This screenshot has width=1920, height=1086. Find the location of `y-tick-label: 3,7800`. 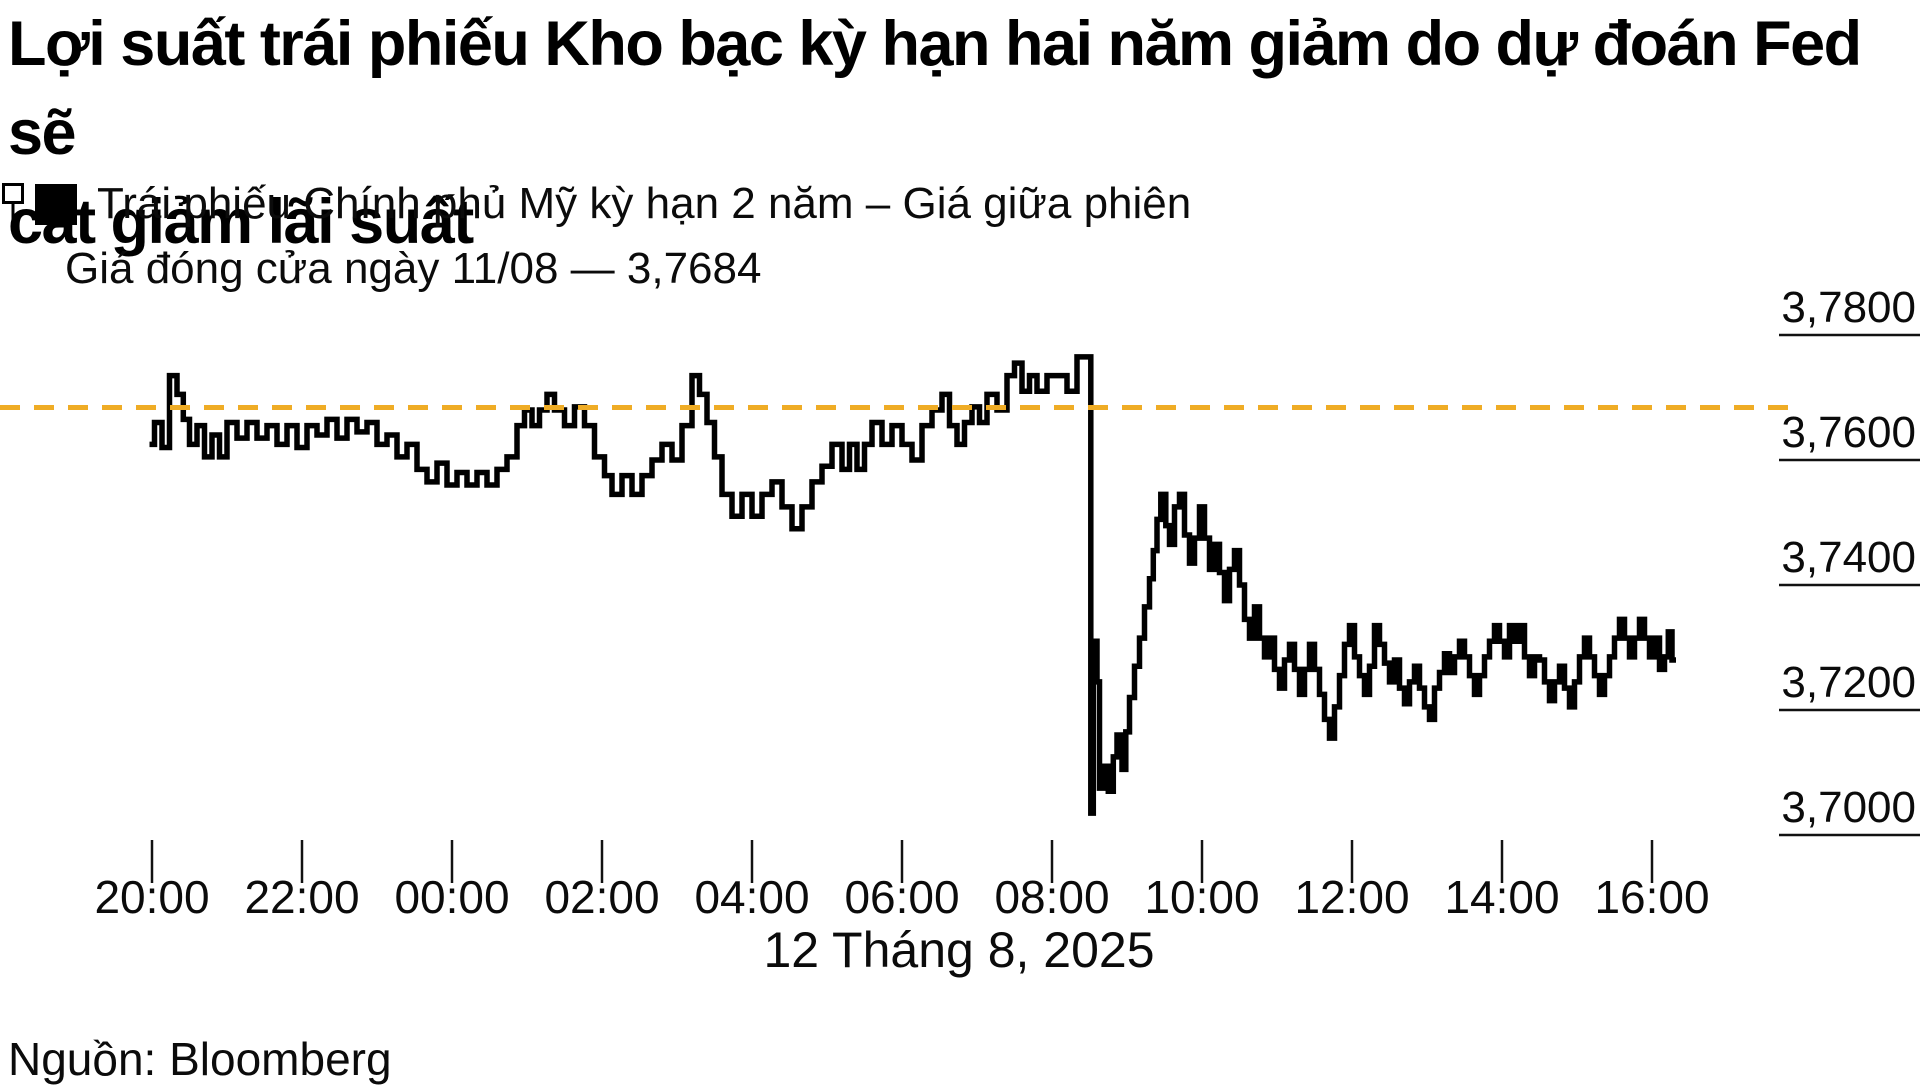

y-tick-label: 3,7800 is located at coordinates (1848, 307).